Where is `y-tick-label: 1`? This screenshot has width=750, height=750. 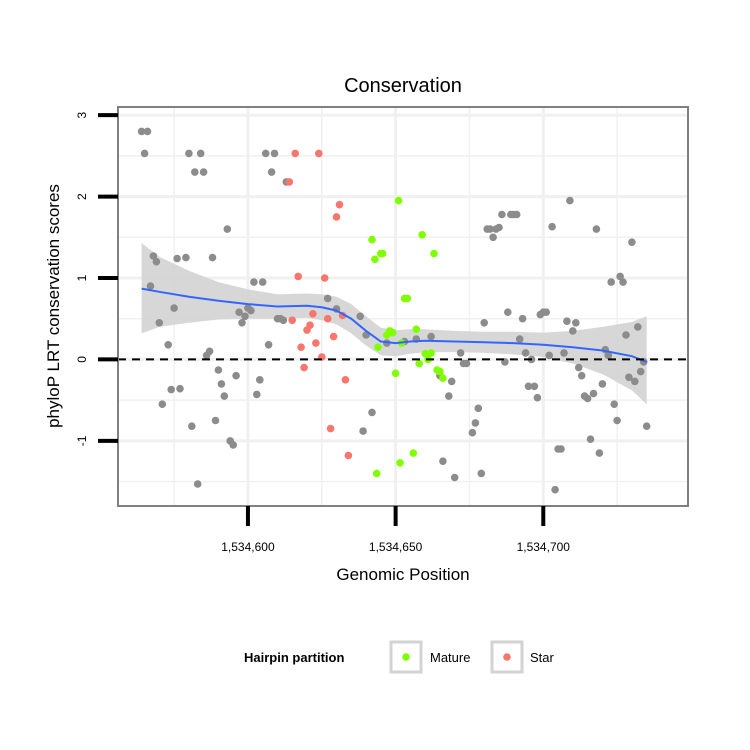
y-tick-label: 1 is located at coordinates (82, 277).